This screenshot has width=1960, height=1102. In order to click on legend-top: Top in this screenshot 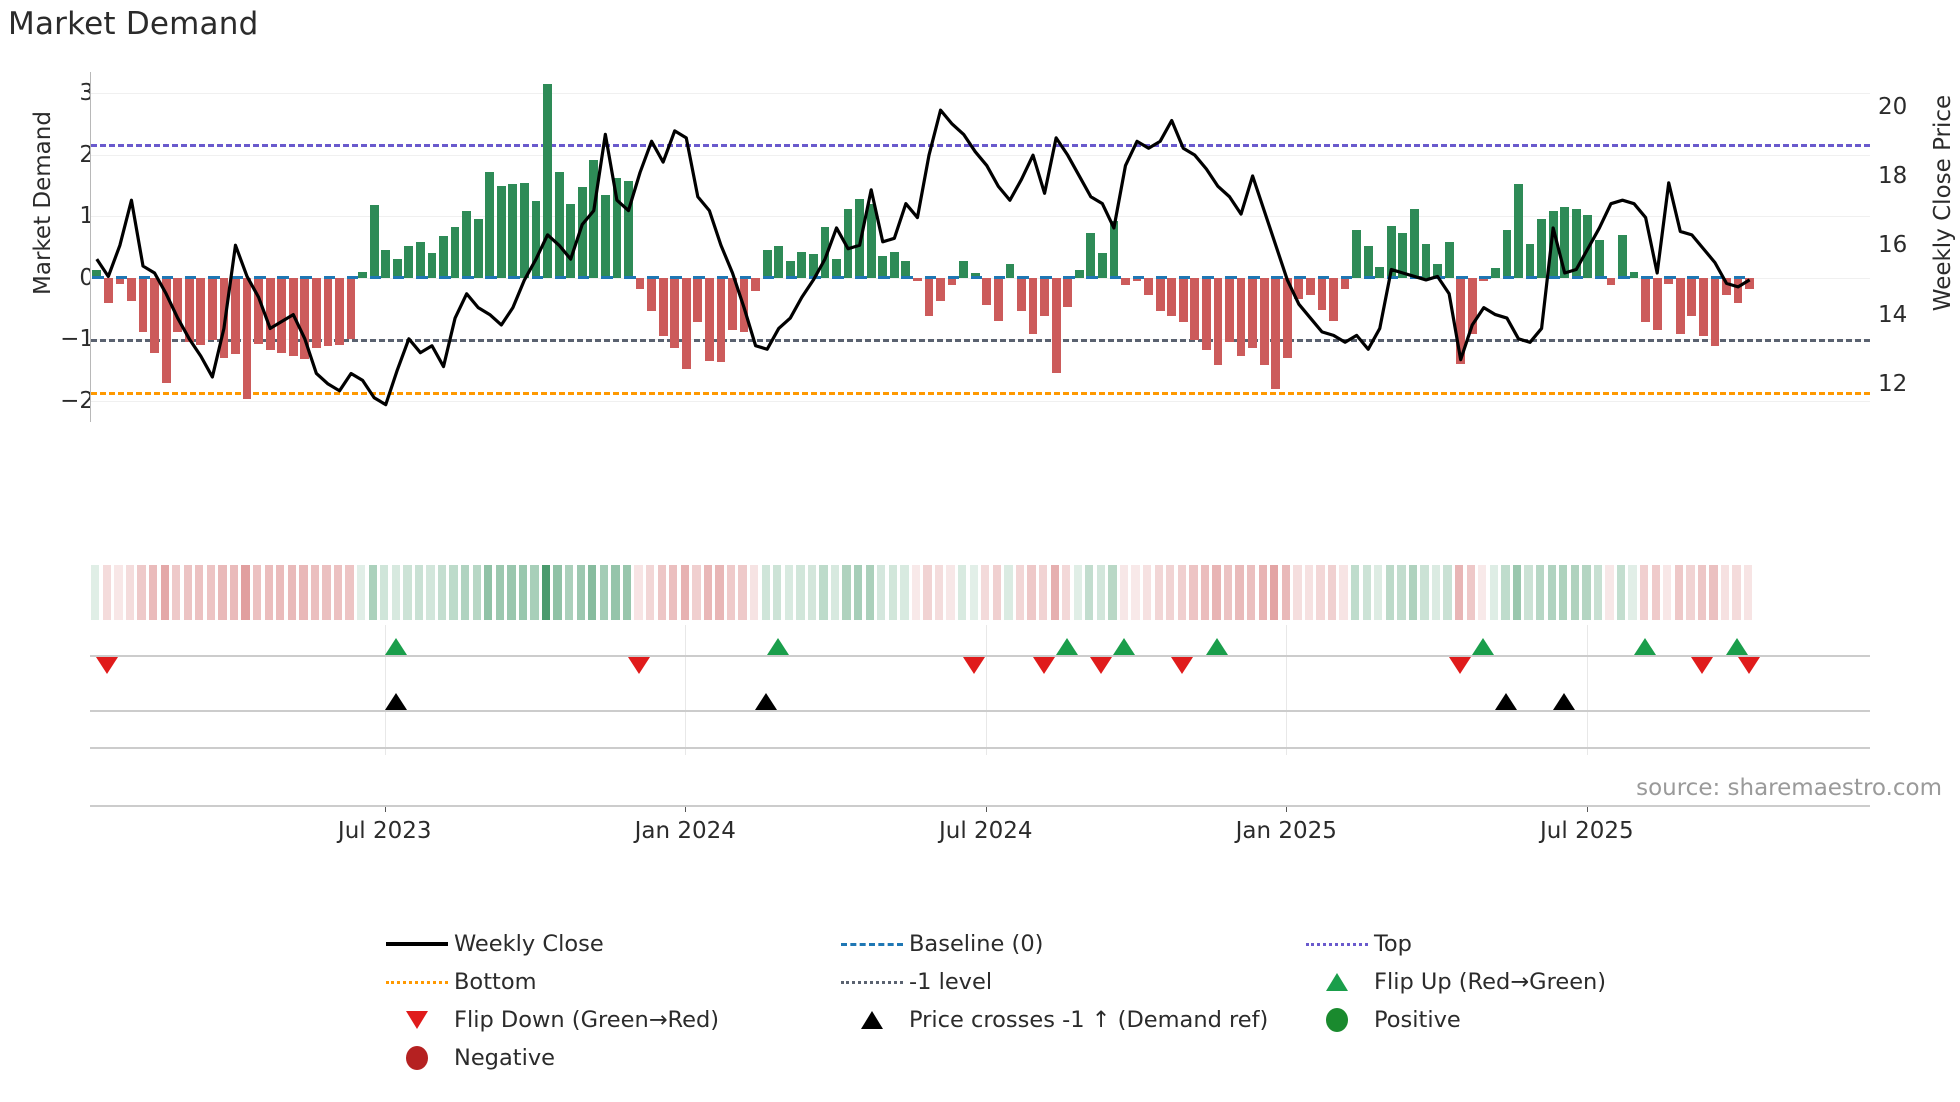, I will do `click(1510, 944)`.